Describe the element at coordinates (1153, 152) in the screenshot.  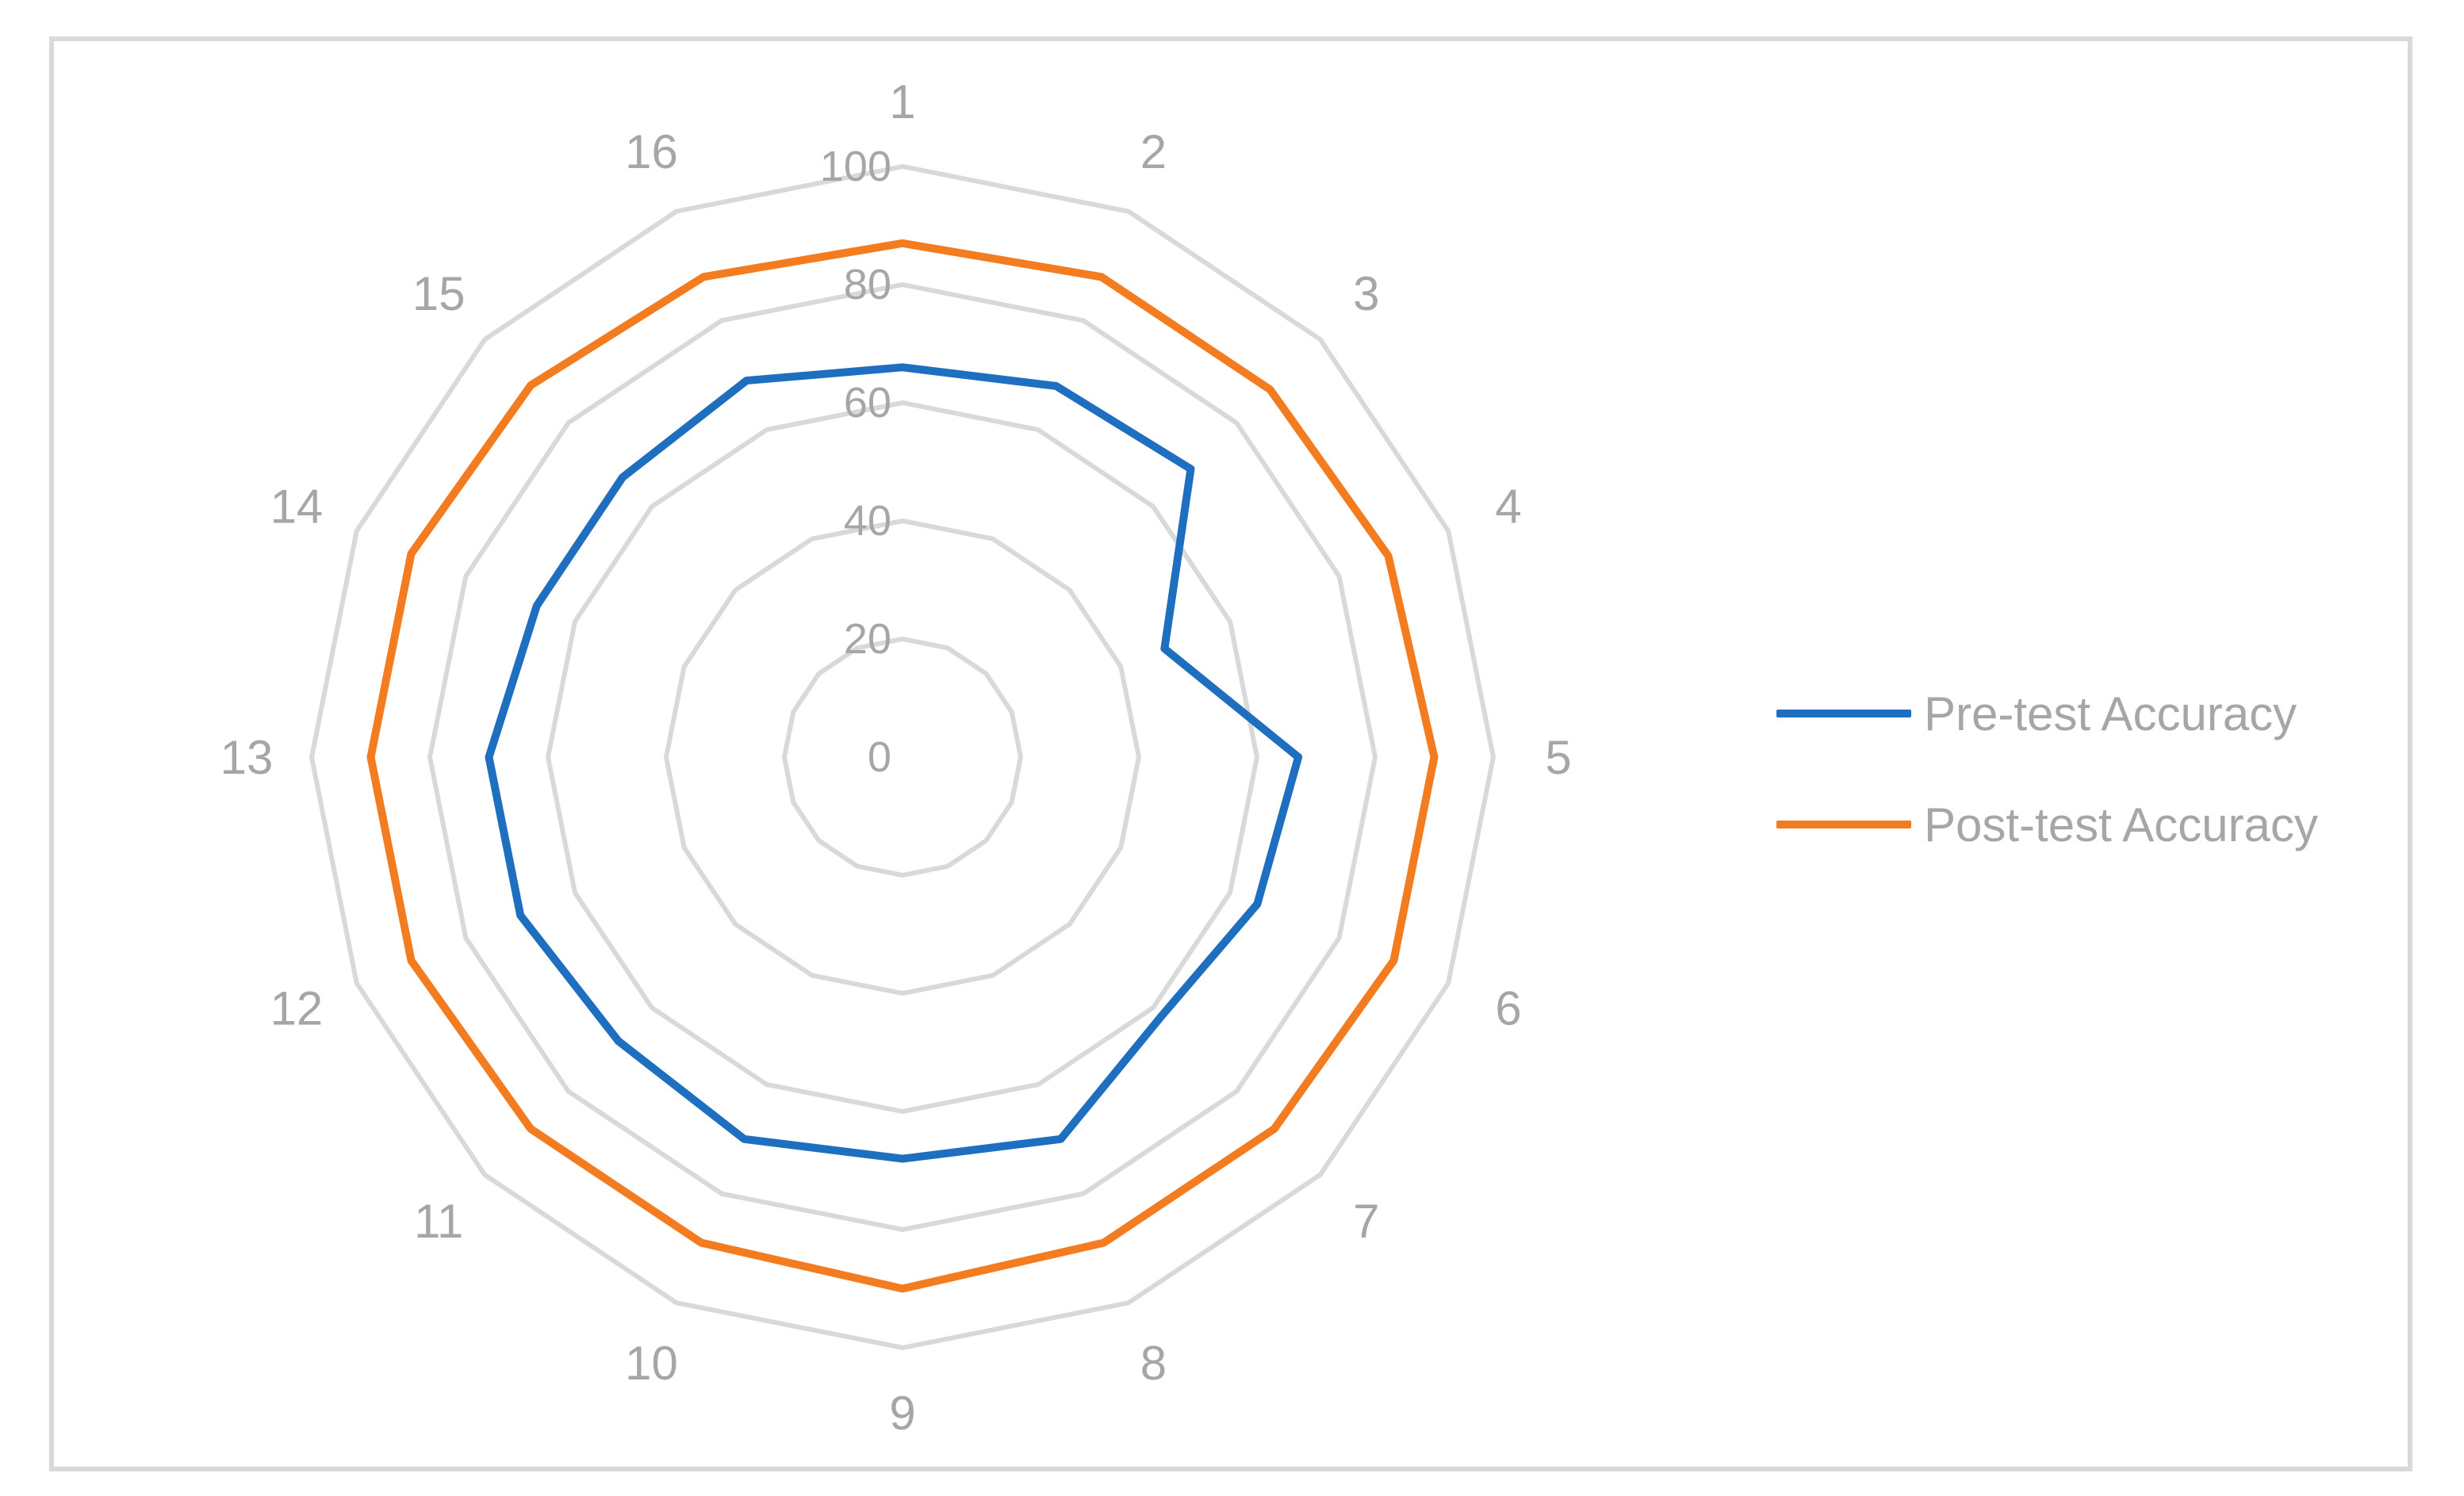
I see `category-label-2: 2` at that location.